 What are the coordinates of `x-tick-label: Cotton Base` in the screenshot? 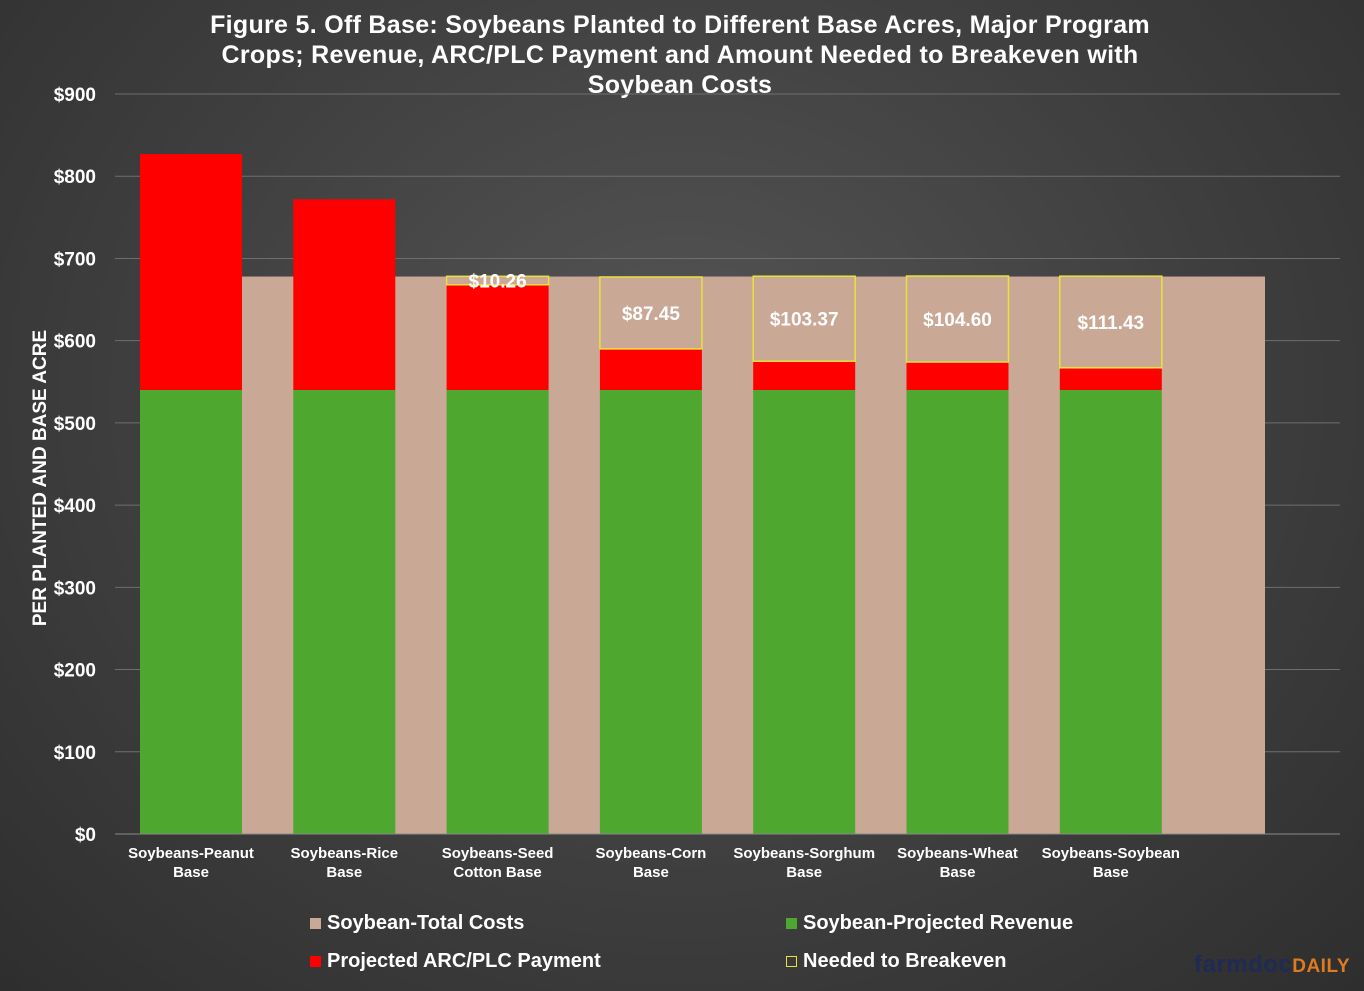 It's located at (497, 872).